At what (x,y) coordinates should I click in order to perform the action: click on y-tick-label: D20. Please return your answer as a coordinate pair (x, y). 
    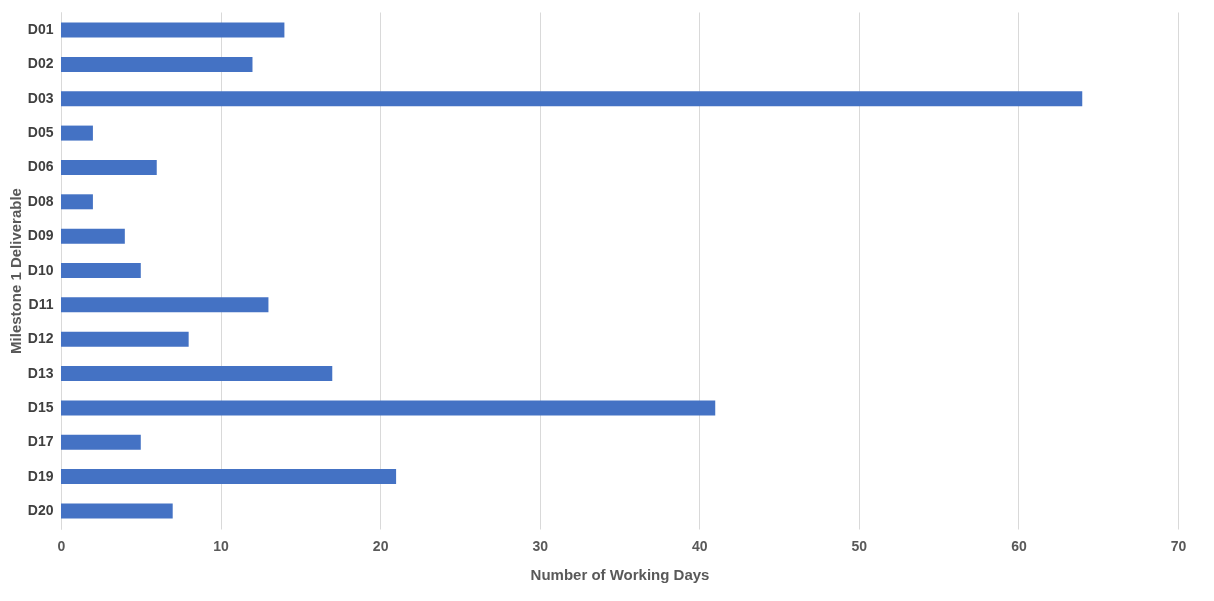
    Looking at the image, I should click on (40, 509).